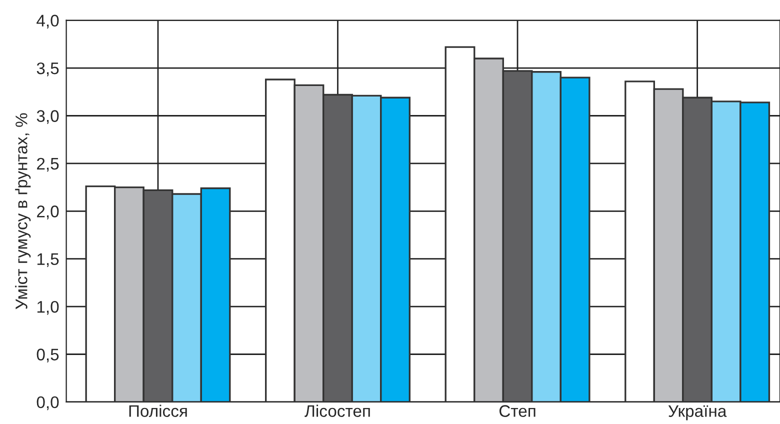 The height and width of the screenshot is (424, 780). What do you see at coordinates (337, 410) in the screenshot?
I see `x-tick-label: Лісостеп` at bounding box center [337, 410].